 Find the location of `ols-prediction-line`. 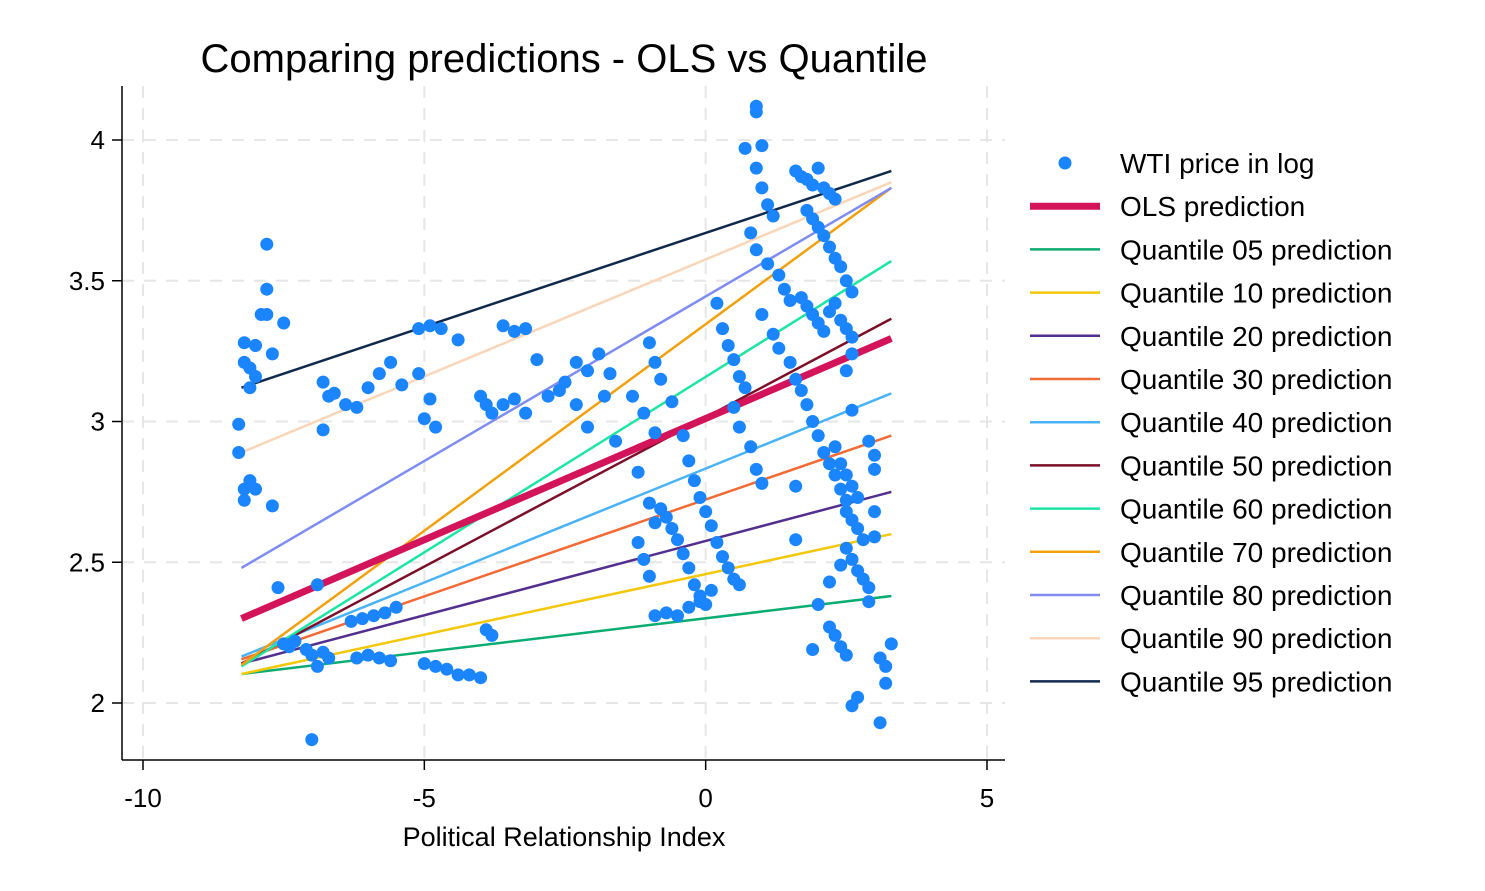

ols-prediction-line is located at coordinates (566, 478).